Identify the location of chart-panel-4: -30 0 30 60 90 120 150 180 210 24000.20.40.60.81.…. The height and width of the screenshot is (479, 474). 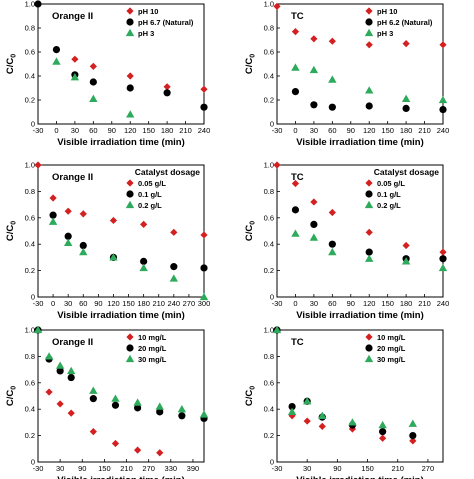
(346, 241).